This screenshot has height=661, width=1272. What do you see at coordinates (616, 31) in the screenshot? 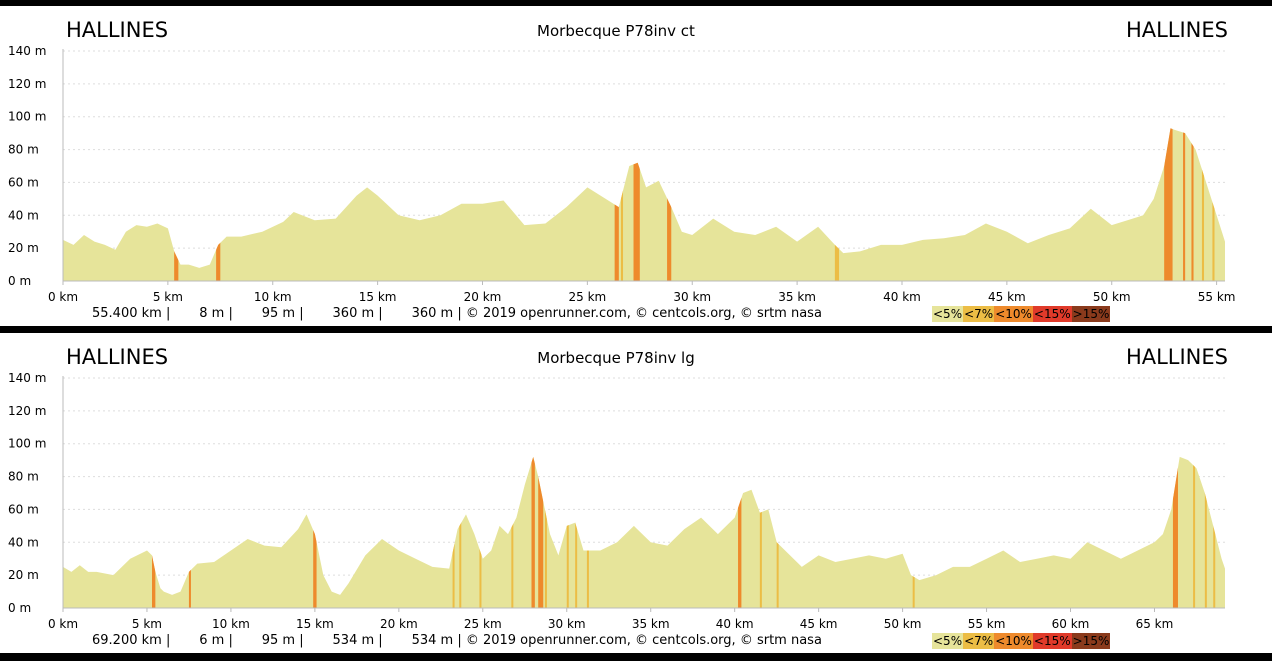
I see `chart-title: Morbecque P78inv ct` at bounding box center [616, 31].